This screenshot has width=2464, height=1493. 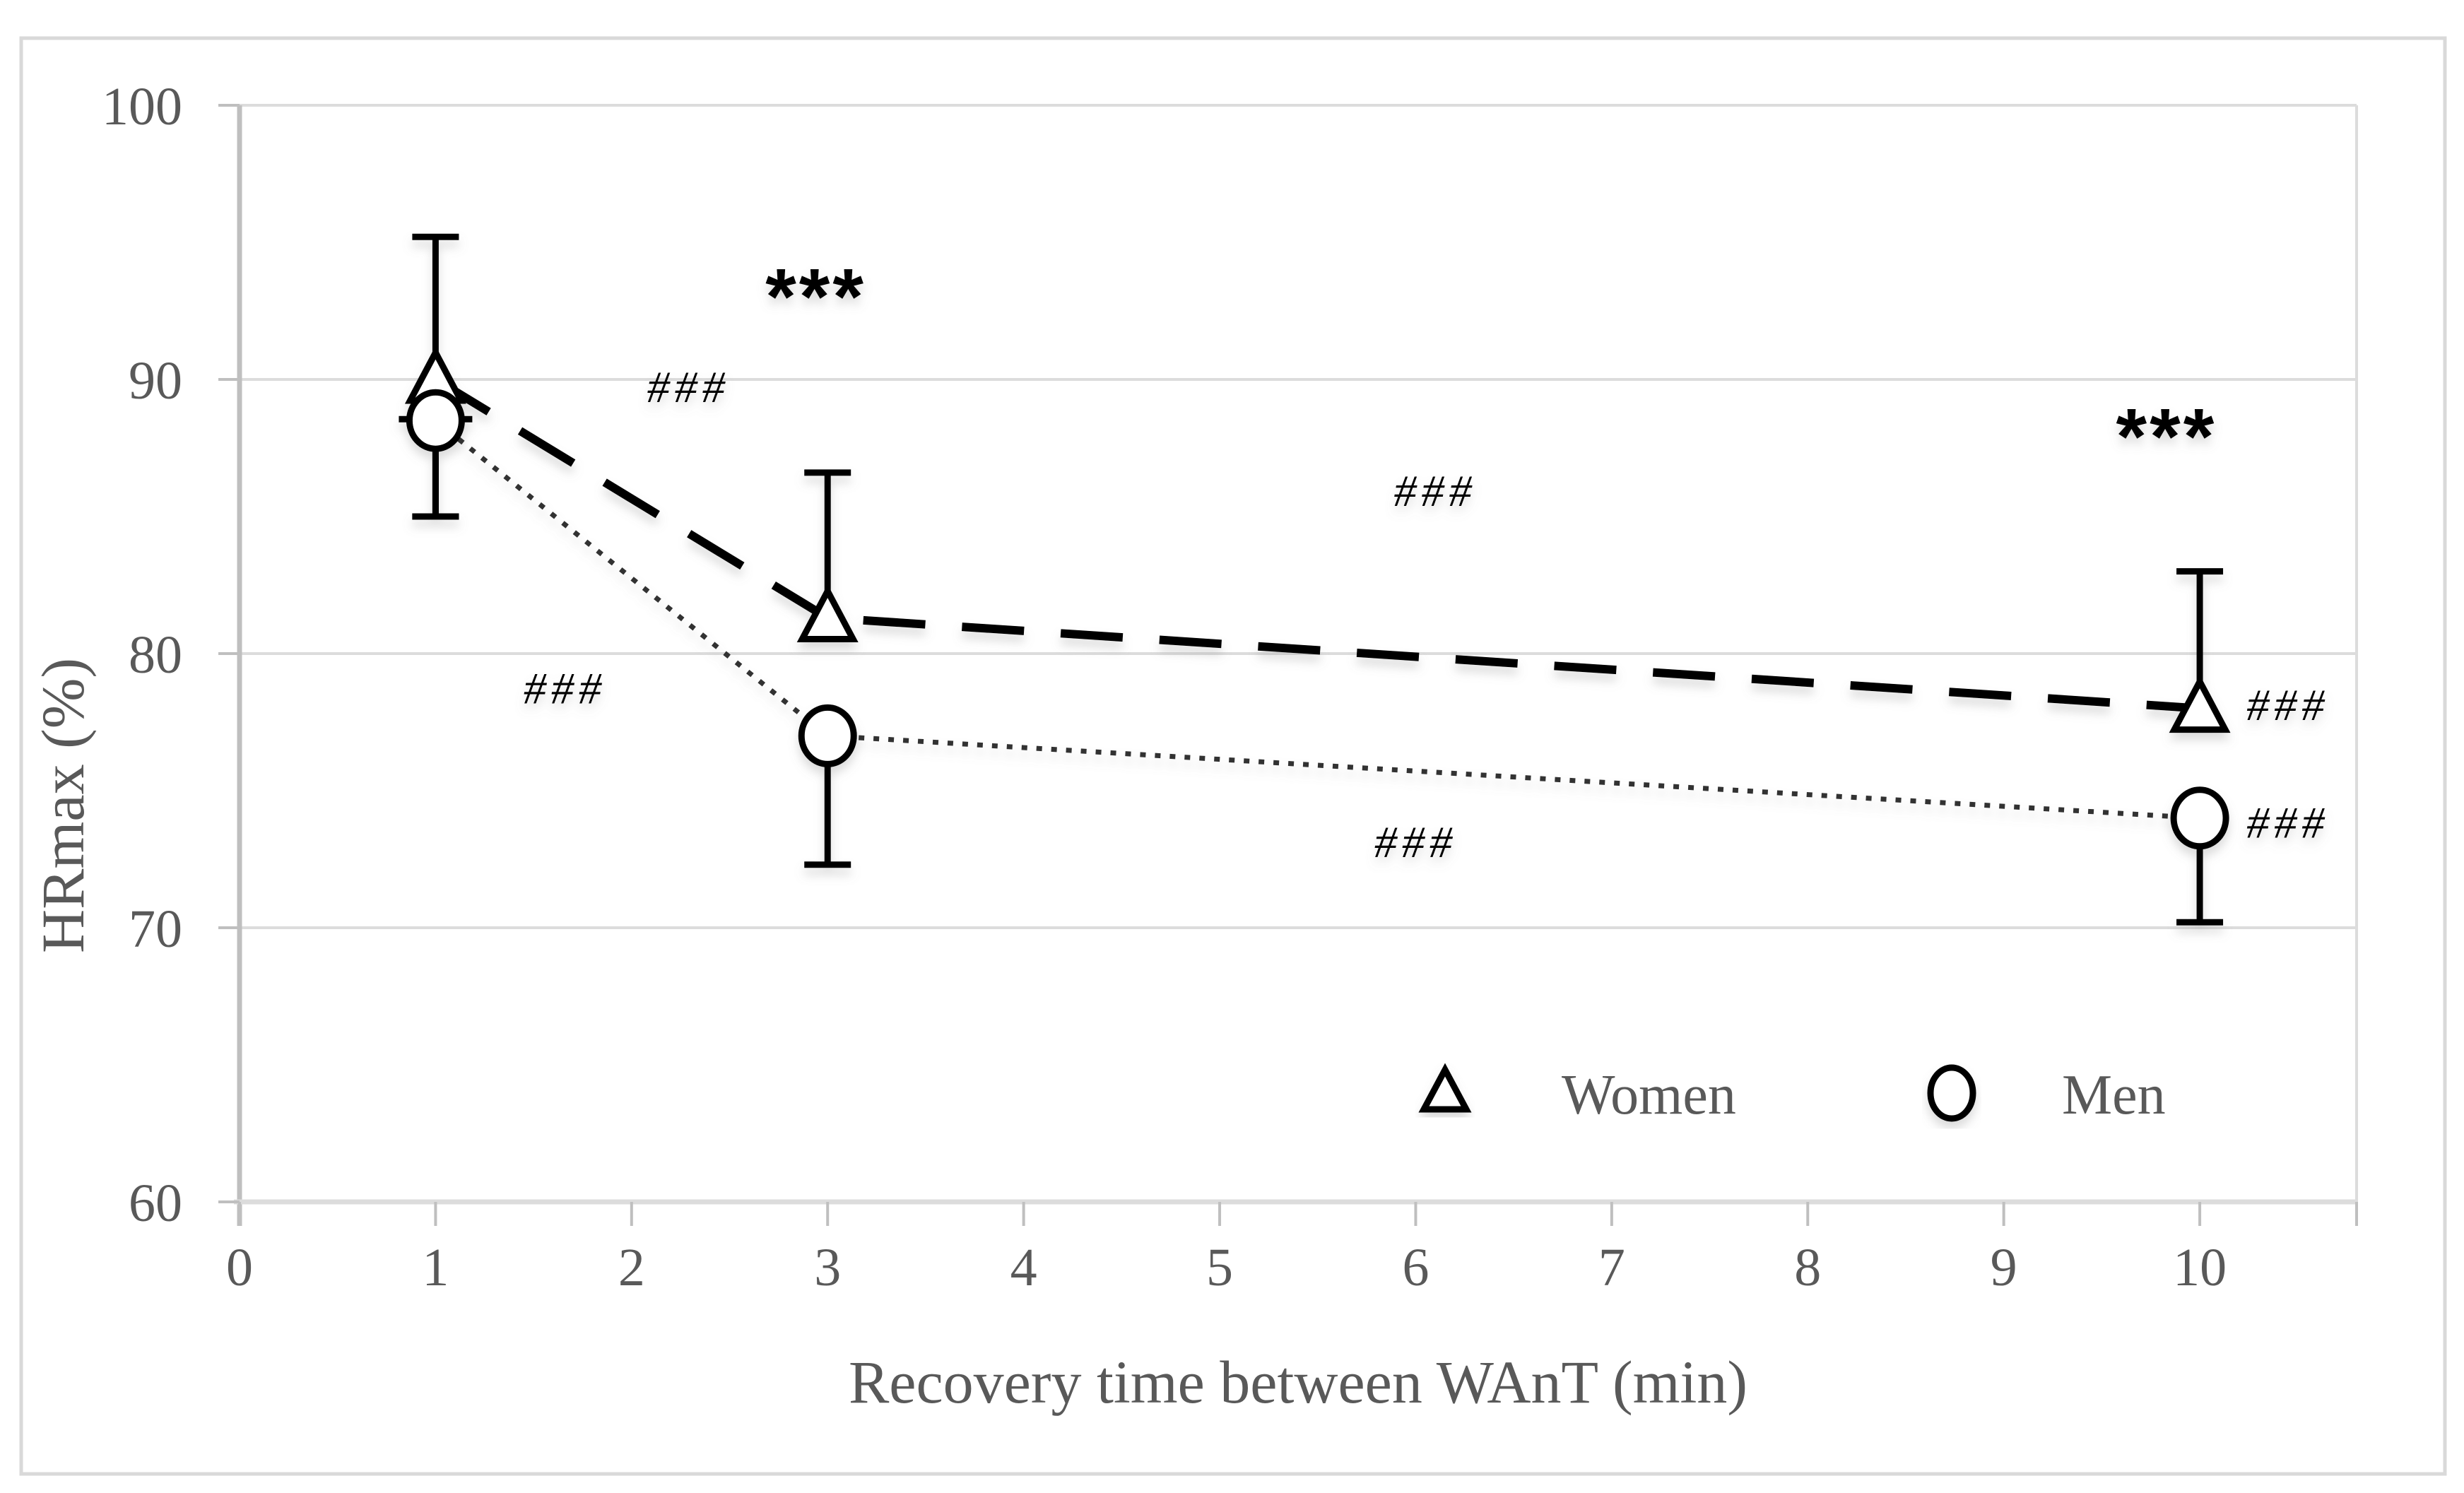 What do you see at coordinates (1951, 1093) in the screenshot?
I see `legend-men-circle-marker-icon` at bounding box center [1951, 1093].